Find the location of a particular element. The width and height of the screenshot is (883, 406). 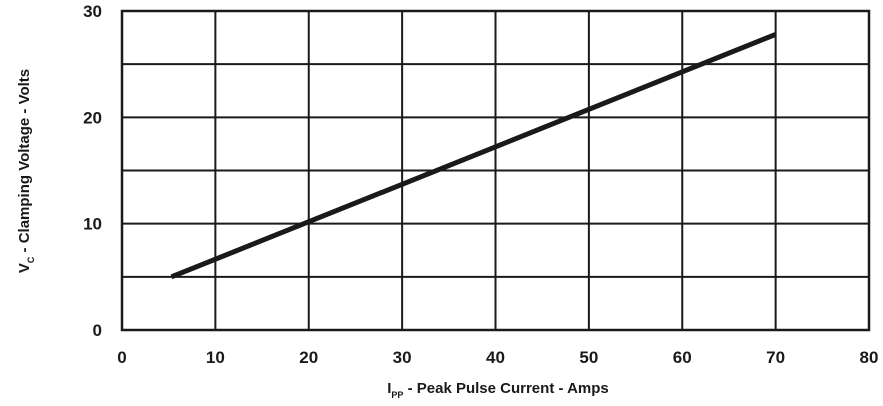

x-tick-labels: 0 10 20 30 40 50 60 70 80 is located at coordinates (497, 357).